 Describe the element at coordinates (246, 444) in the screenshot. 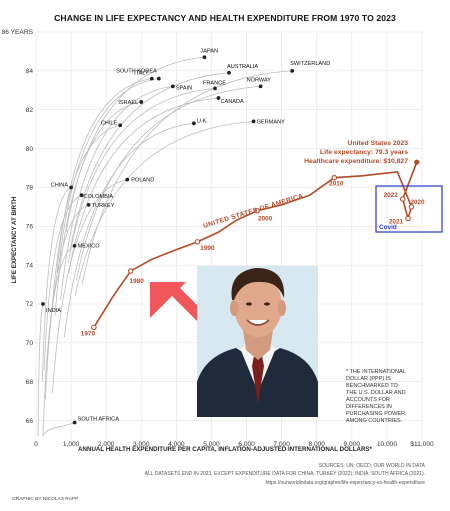

I see `x-tick-label: 6,000` at that location.